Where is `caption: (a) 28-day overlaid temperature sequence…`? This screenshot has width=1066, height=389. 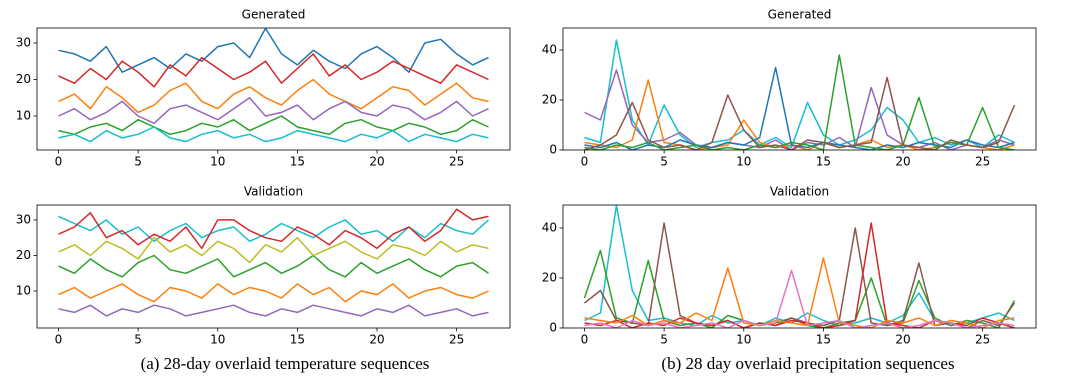
caption: (a) 28-day overlaid temperature sequence… is located at coordinates (285, 363).